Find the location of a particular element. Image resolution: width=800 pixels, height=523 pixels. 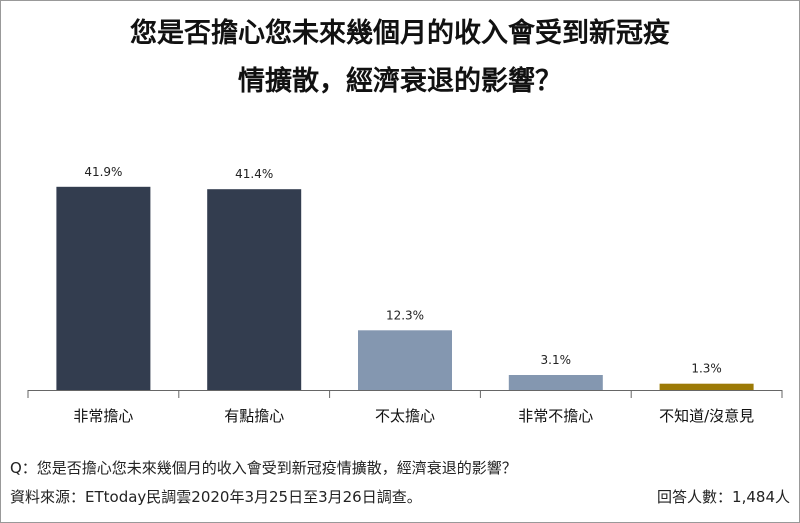

data-label-3: 3.1% is located at coordinates (556, 360).